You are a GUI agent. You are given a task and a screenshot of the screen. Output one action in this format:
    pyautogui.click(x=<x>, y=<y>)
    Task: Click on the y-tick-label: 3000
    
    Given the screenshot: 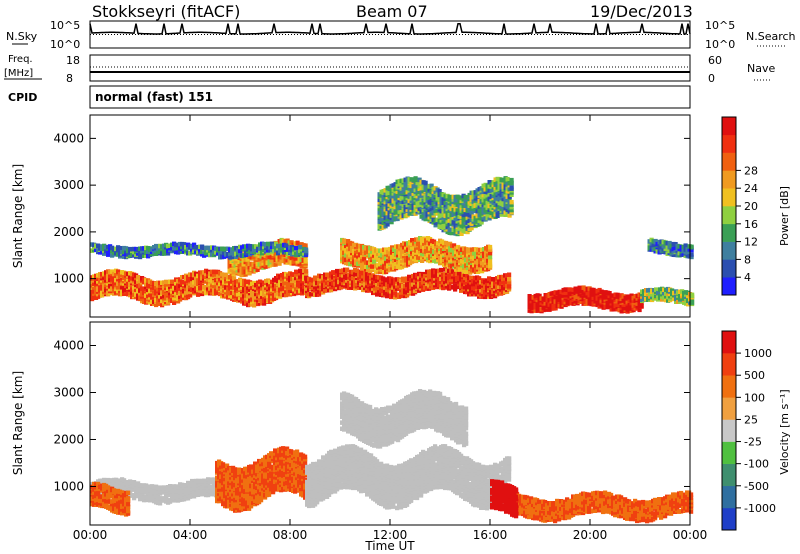 What is the action you would take?
    pyautogui.click(x=68, y=185)
    